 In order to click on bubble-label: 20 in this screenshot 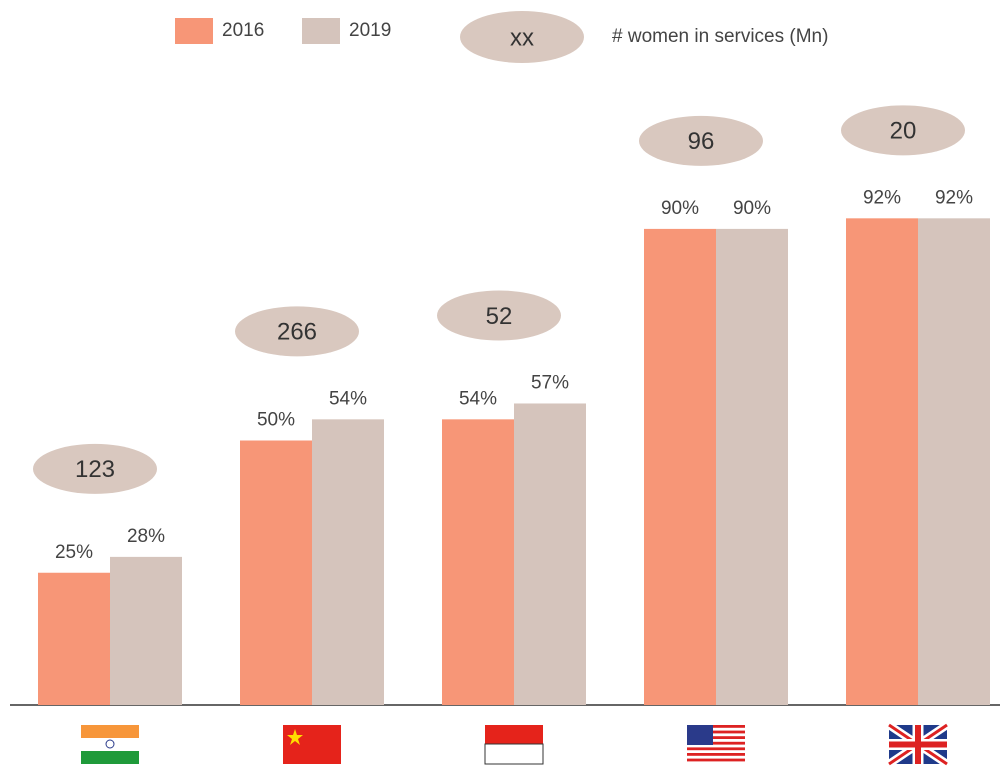, I will do `click(903, 131)`.